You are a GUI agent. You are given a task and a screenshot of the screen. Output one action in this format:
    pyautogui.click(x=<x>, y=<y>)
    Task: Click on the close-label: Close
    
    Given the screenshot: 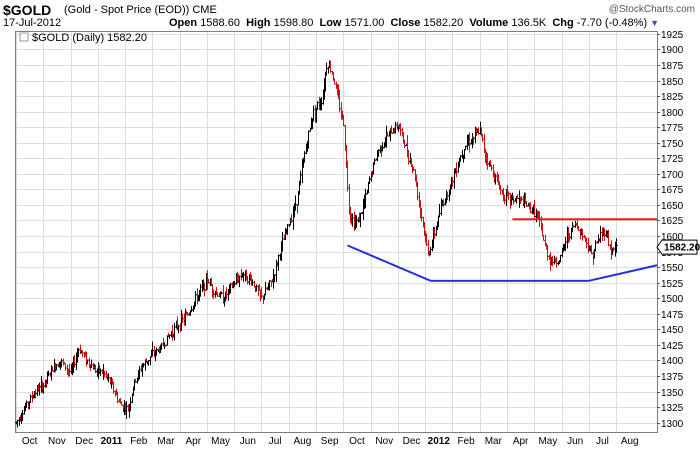 What is the action you would take?
    pyautogui.click(x=405, y=23)
    